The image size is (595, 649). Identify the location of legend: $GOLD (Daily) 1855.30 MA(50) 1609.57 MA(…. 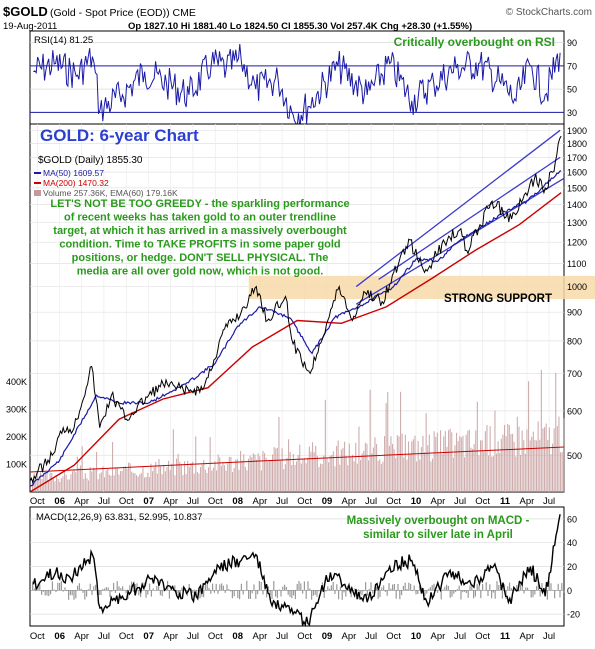
(106, 176).